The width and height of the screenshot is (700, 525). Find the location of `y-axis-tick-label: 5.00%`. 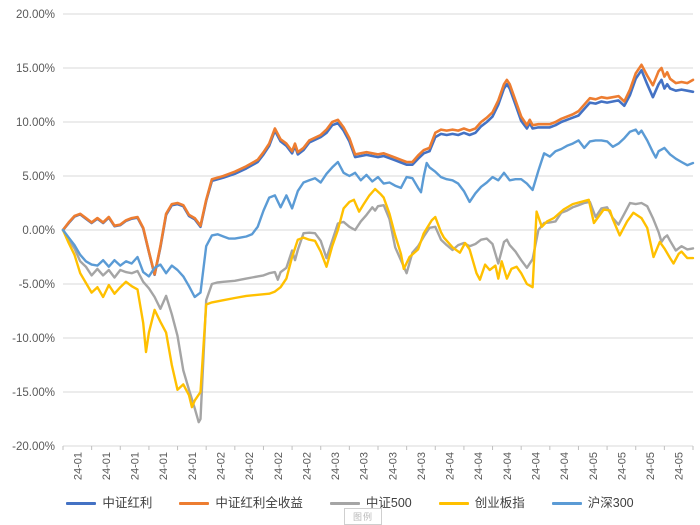

y-axis-tick-label: 5.00% is located at coordinates (38, 177).